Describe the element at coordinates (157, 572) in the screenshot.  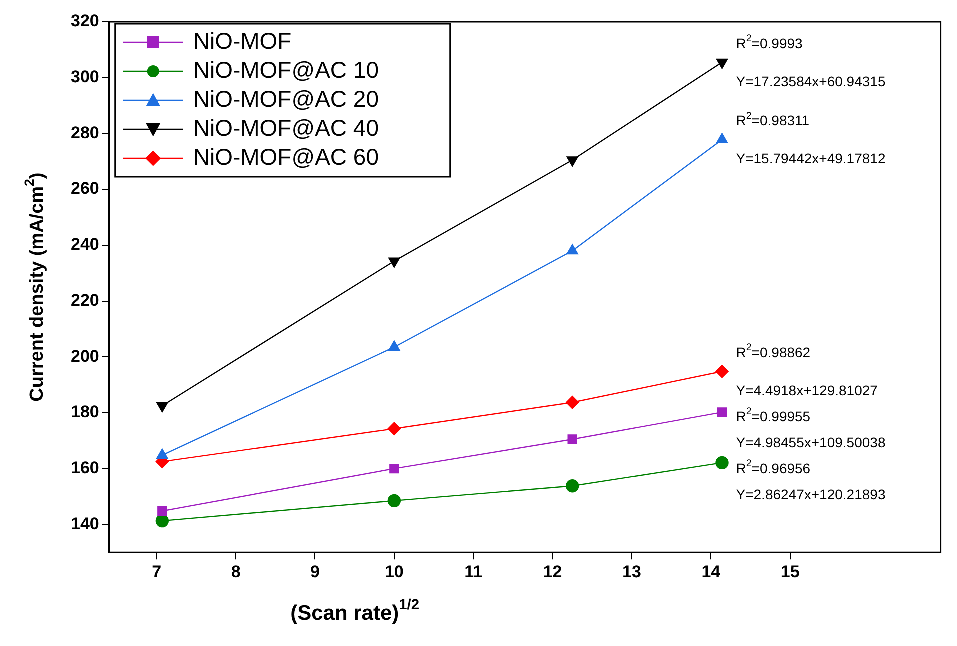
I see `x-tick-label: 7` at that location.